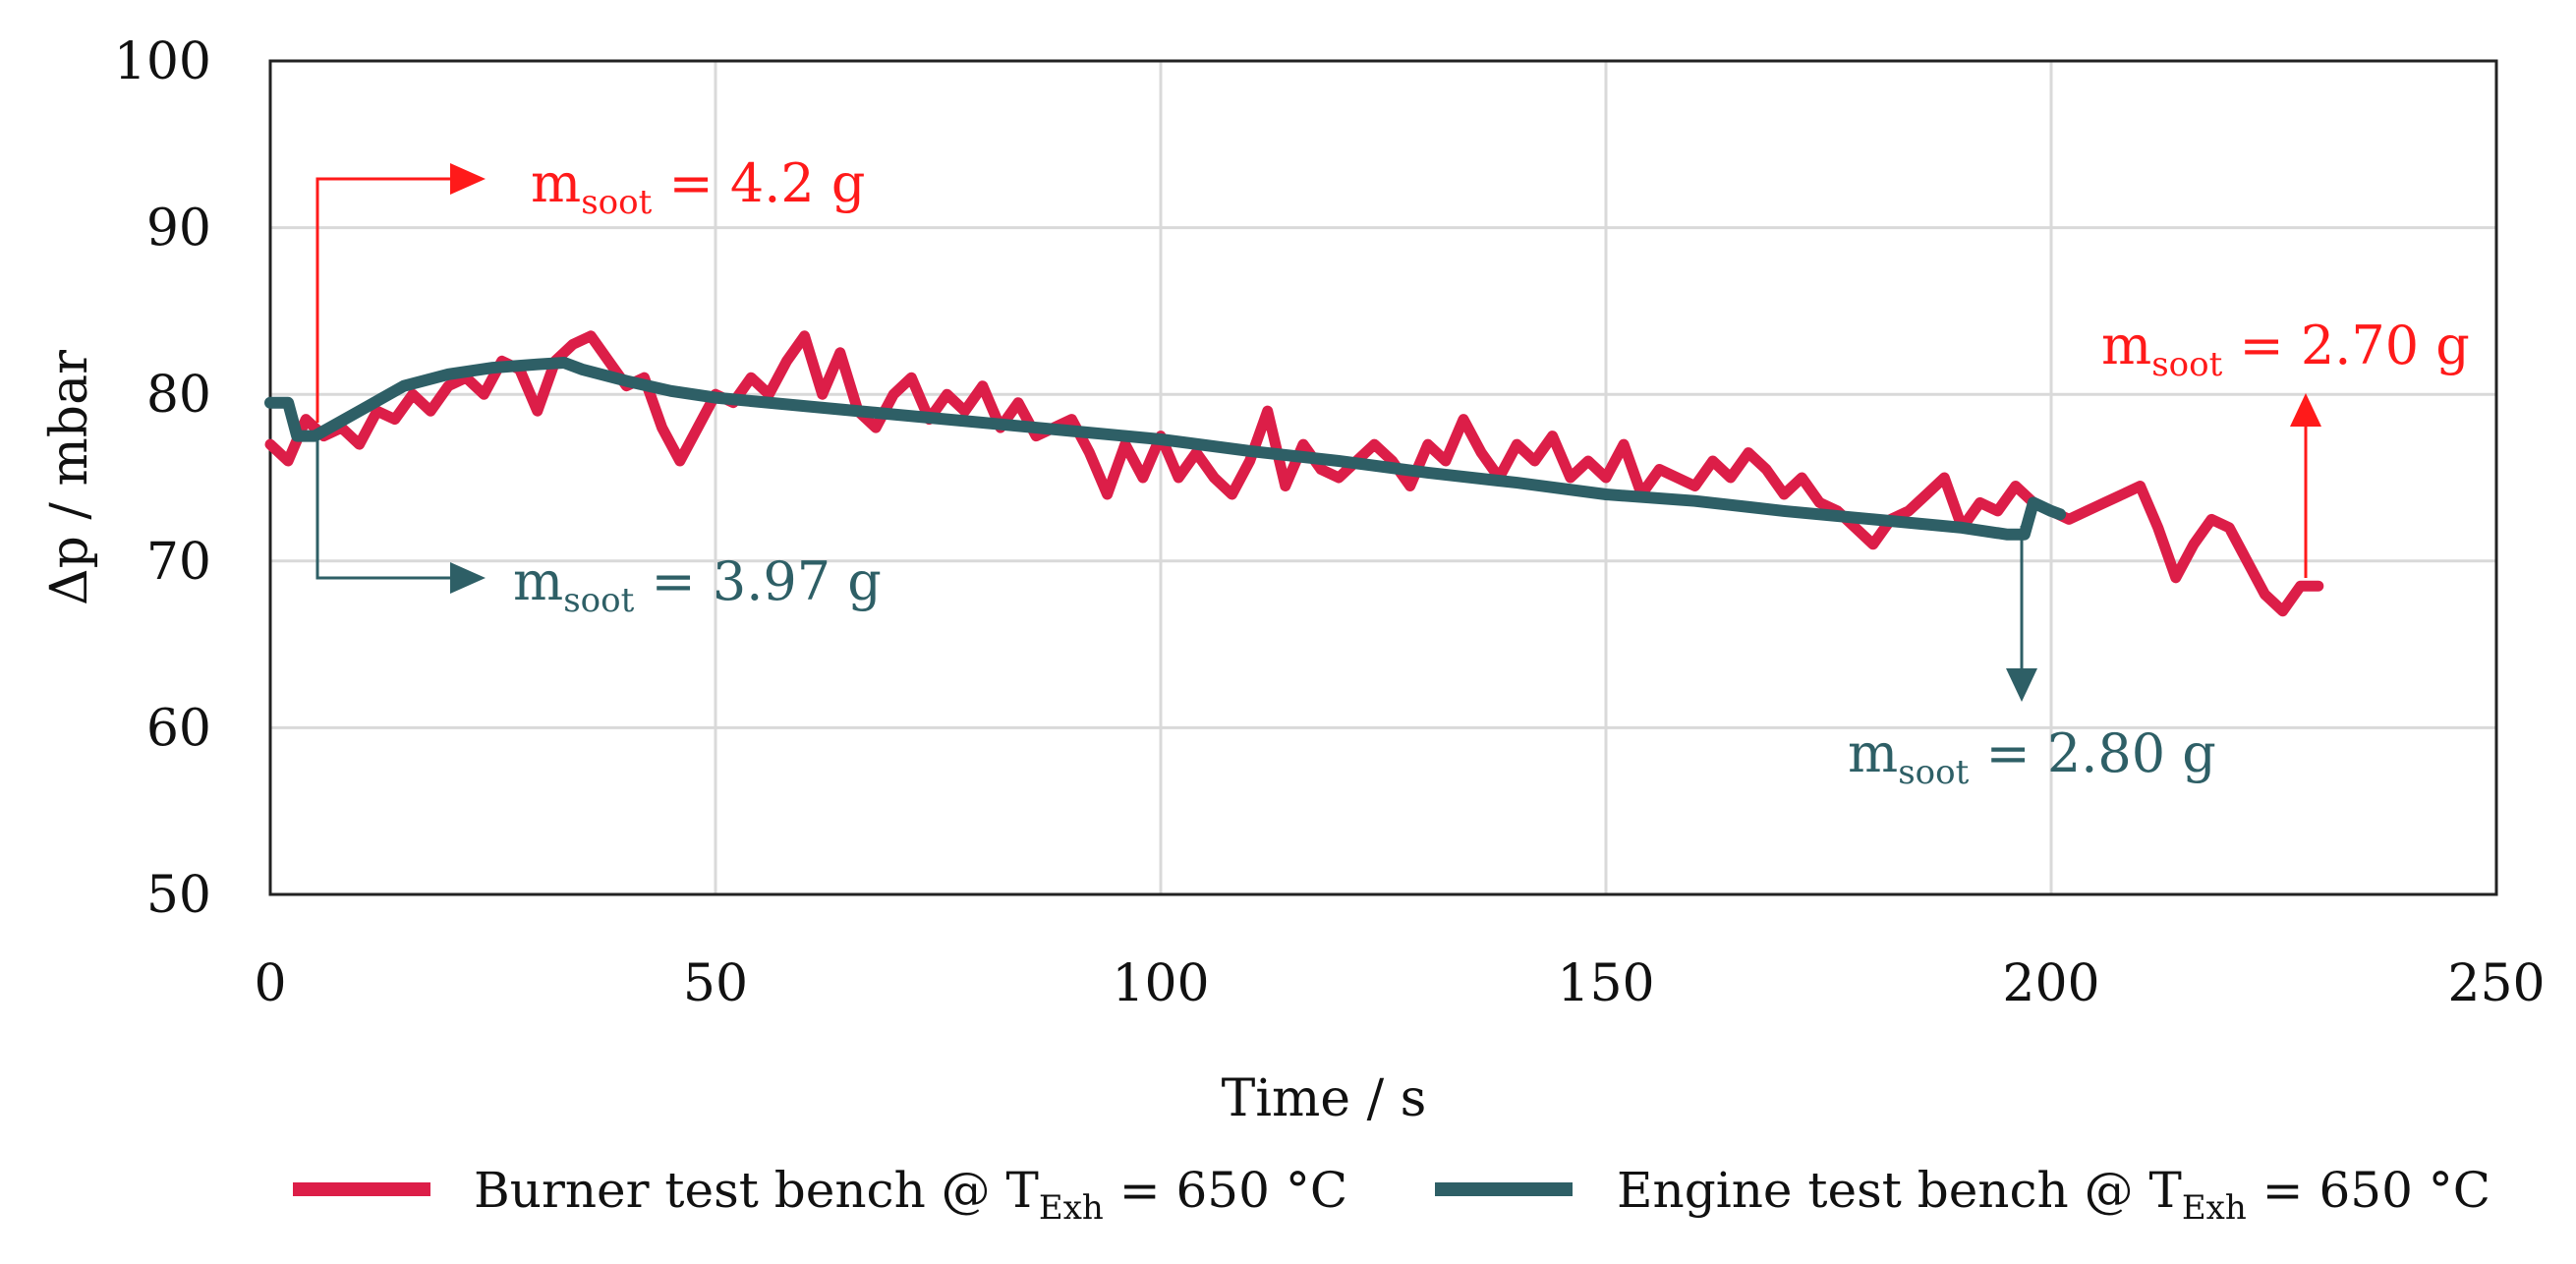 Image resolution: width=2576 pixels, height=1264 pixels. I want to click on annotation-engine-end-mass: msoot = 2.80 g, so click(2032, 757).